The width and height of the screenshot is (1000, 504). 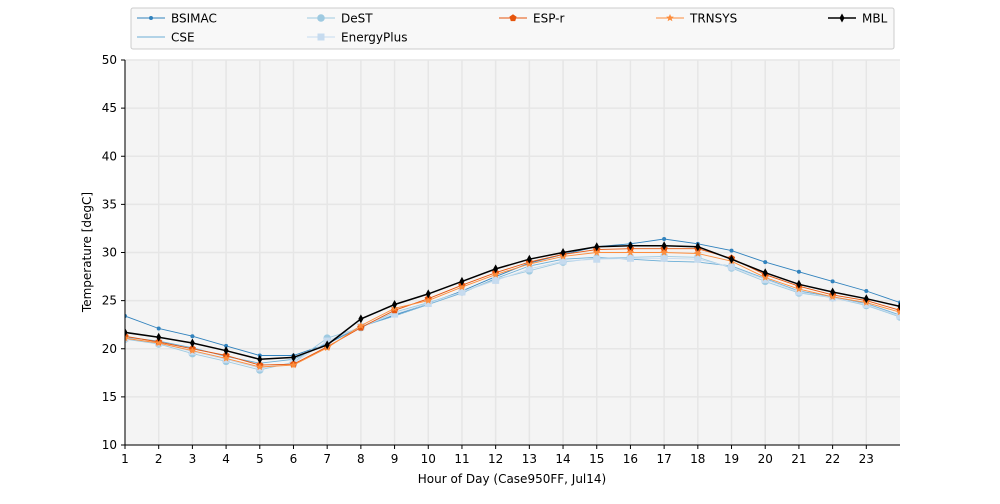 I want to click on y-tick-label: 45, so click(x=109, y=108).